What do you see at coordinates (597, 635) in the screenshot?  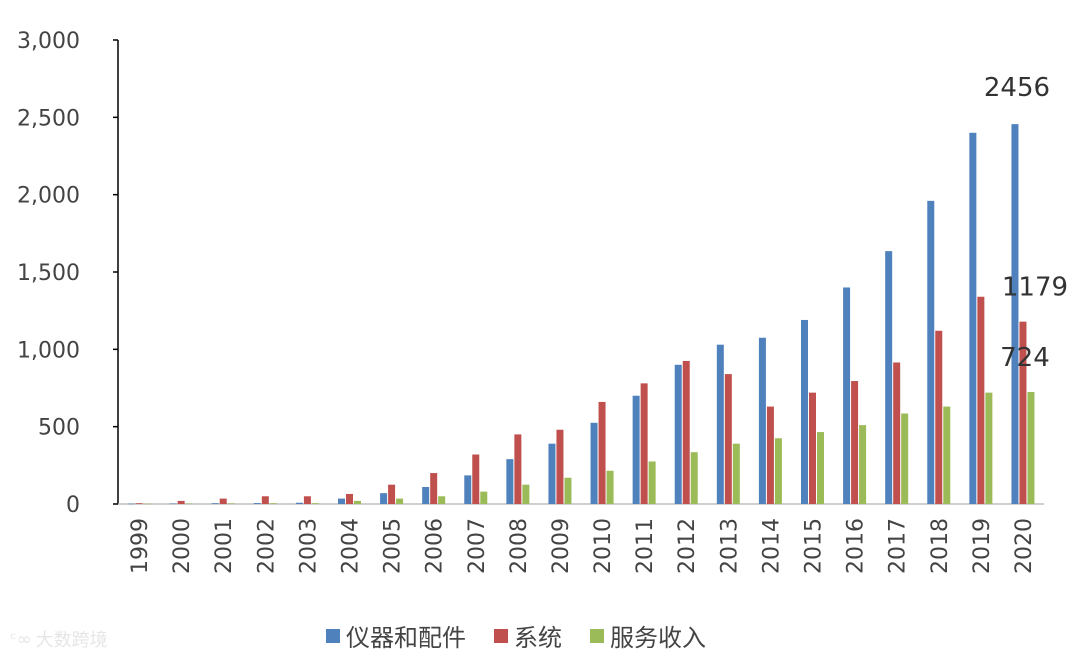 I see `legend-swatch-services` at bounding box center [597, 635].